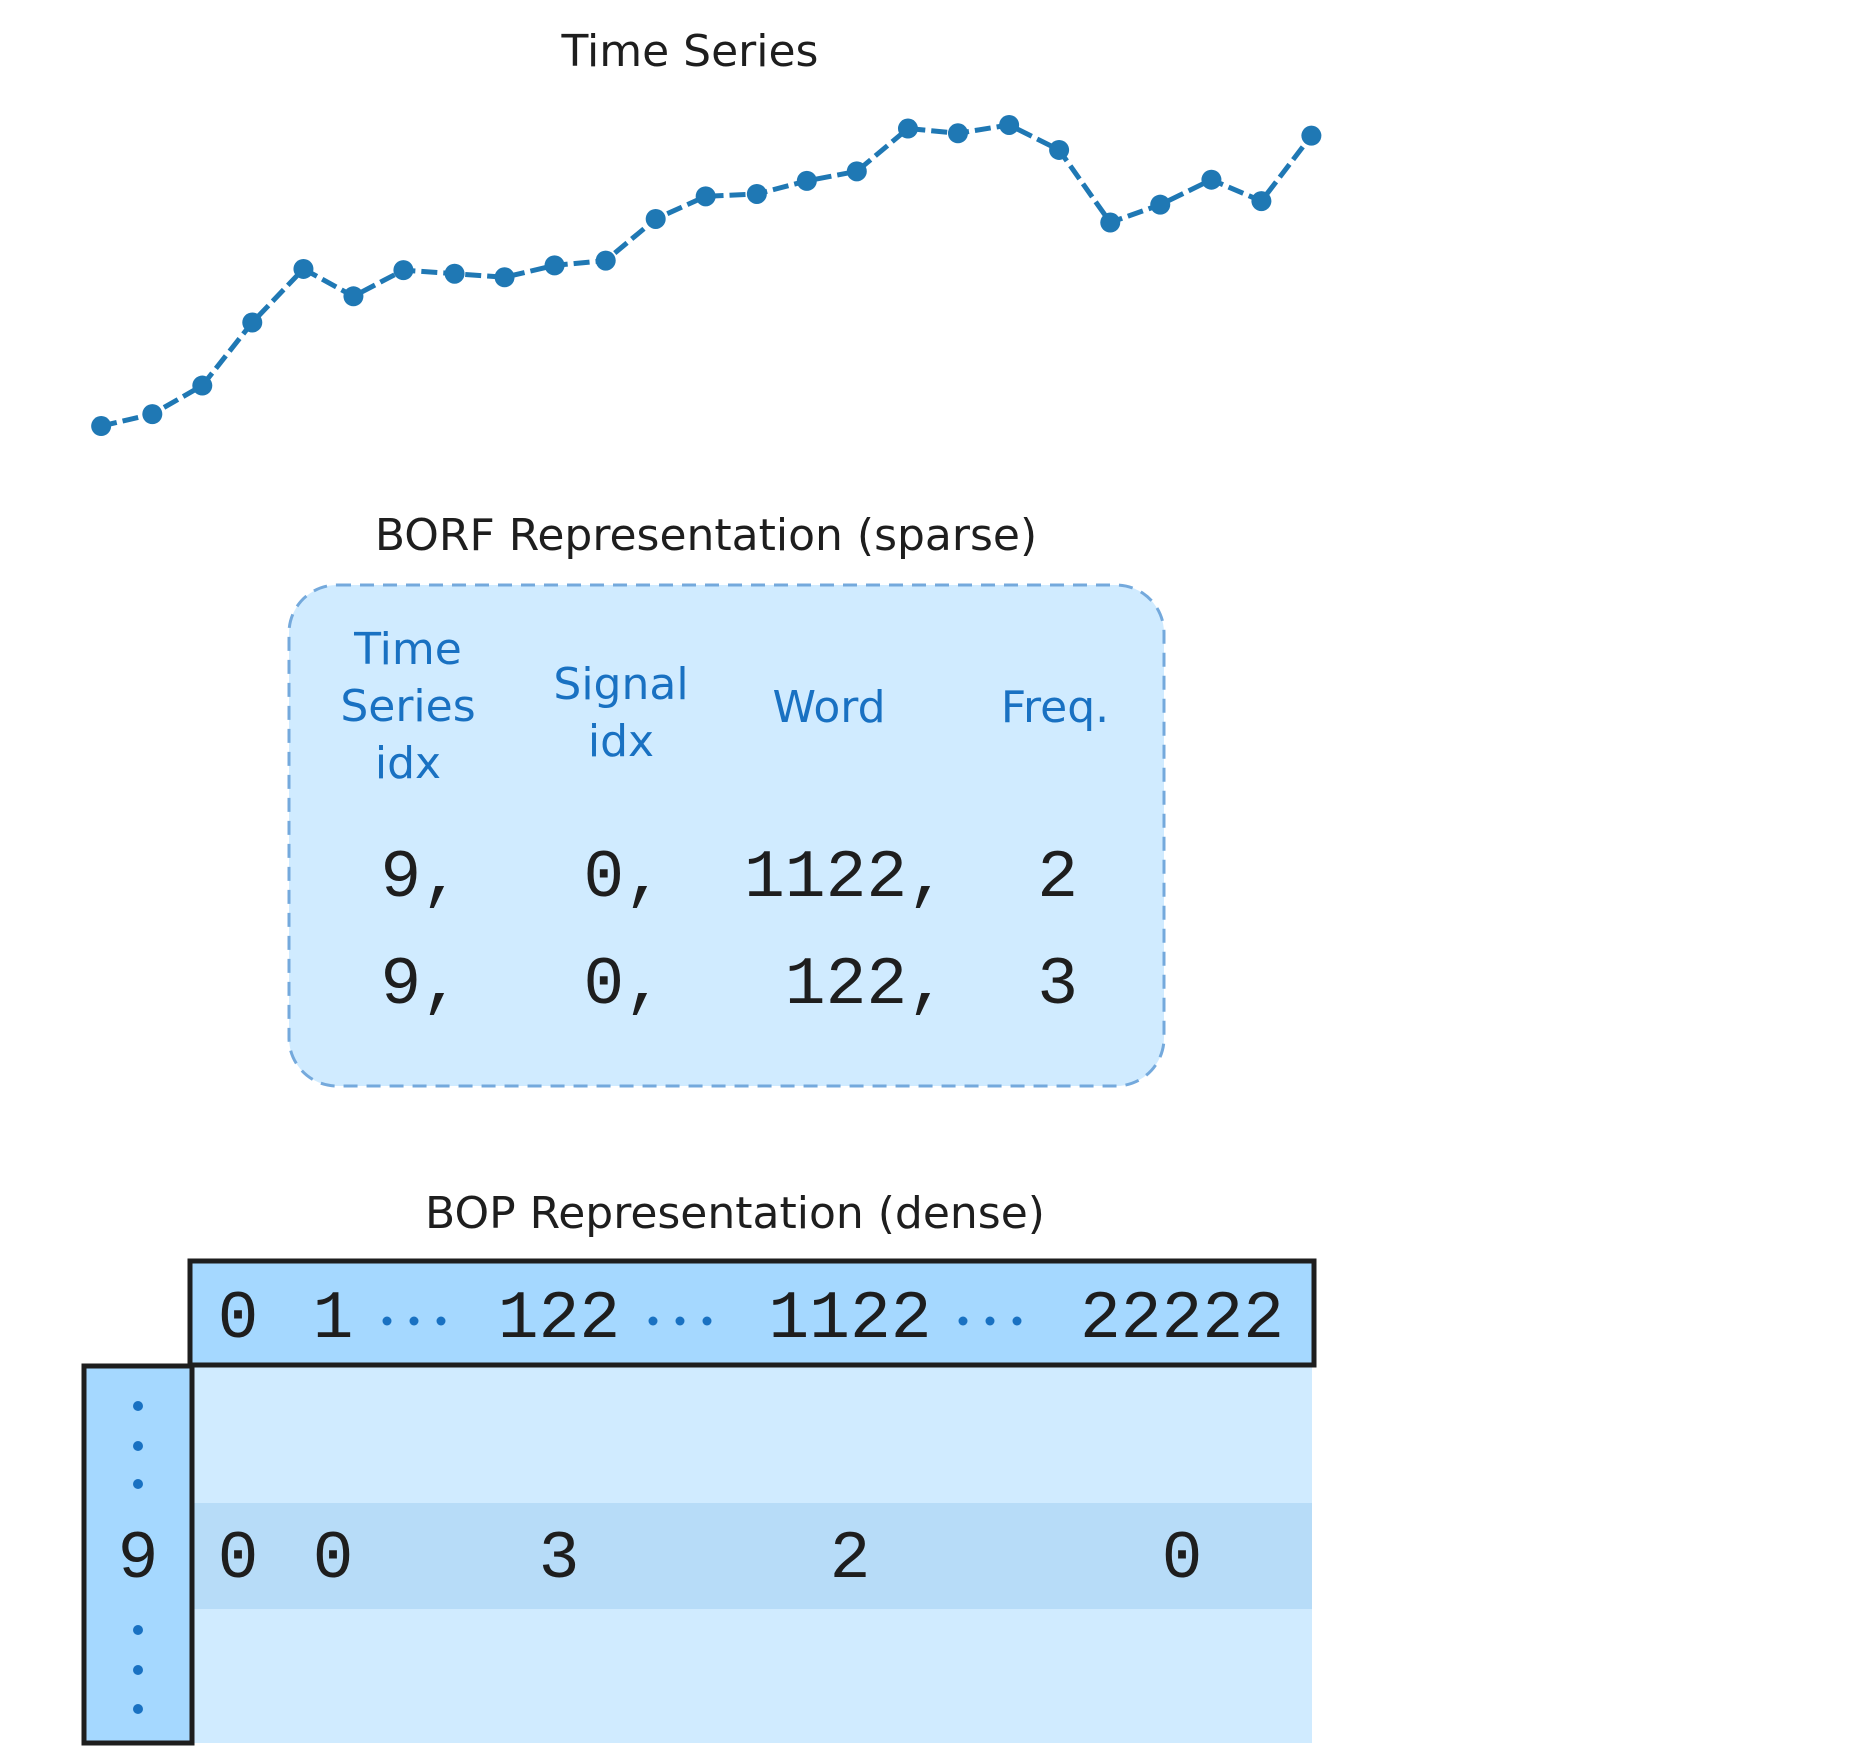 This screenshot has height=1756, width=1859. Describe the element at coordinates (1055, 707) in the screenshot. I see `borf-header: Freq.` at that location.